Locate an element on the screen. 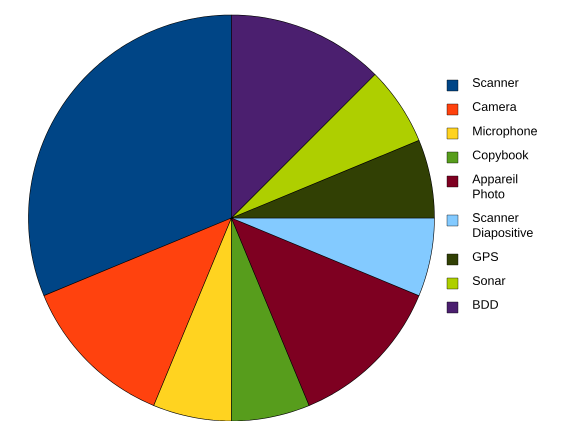 The height and width of the screenshot is (421, 580). legend-label: BDD is located at coordinates (485, 304).